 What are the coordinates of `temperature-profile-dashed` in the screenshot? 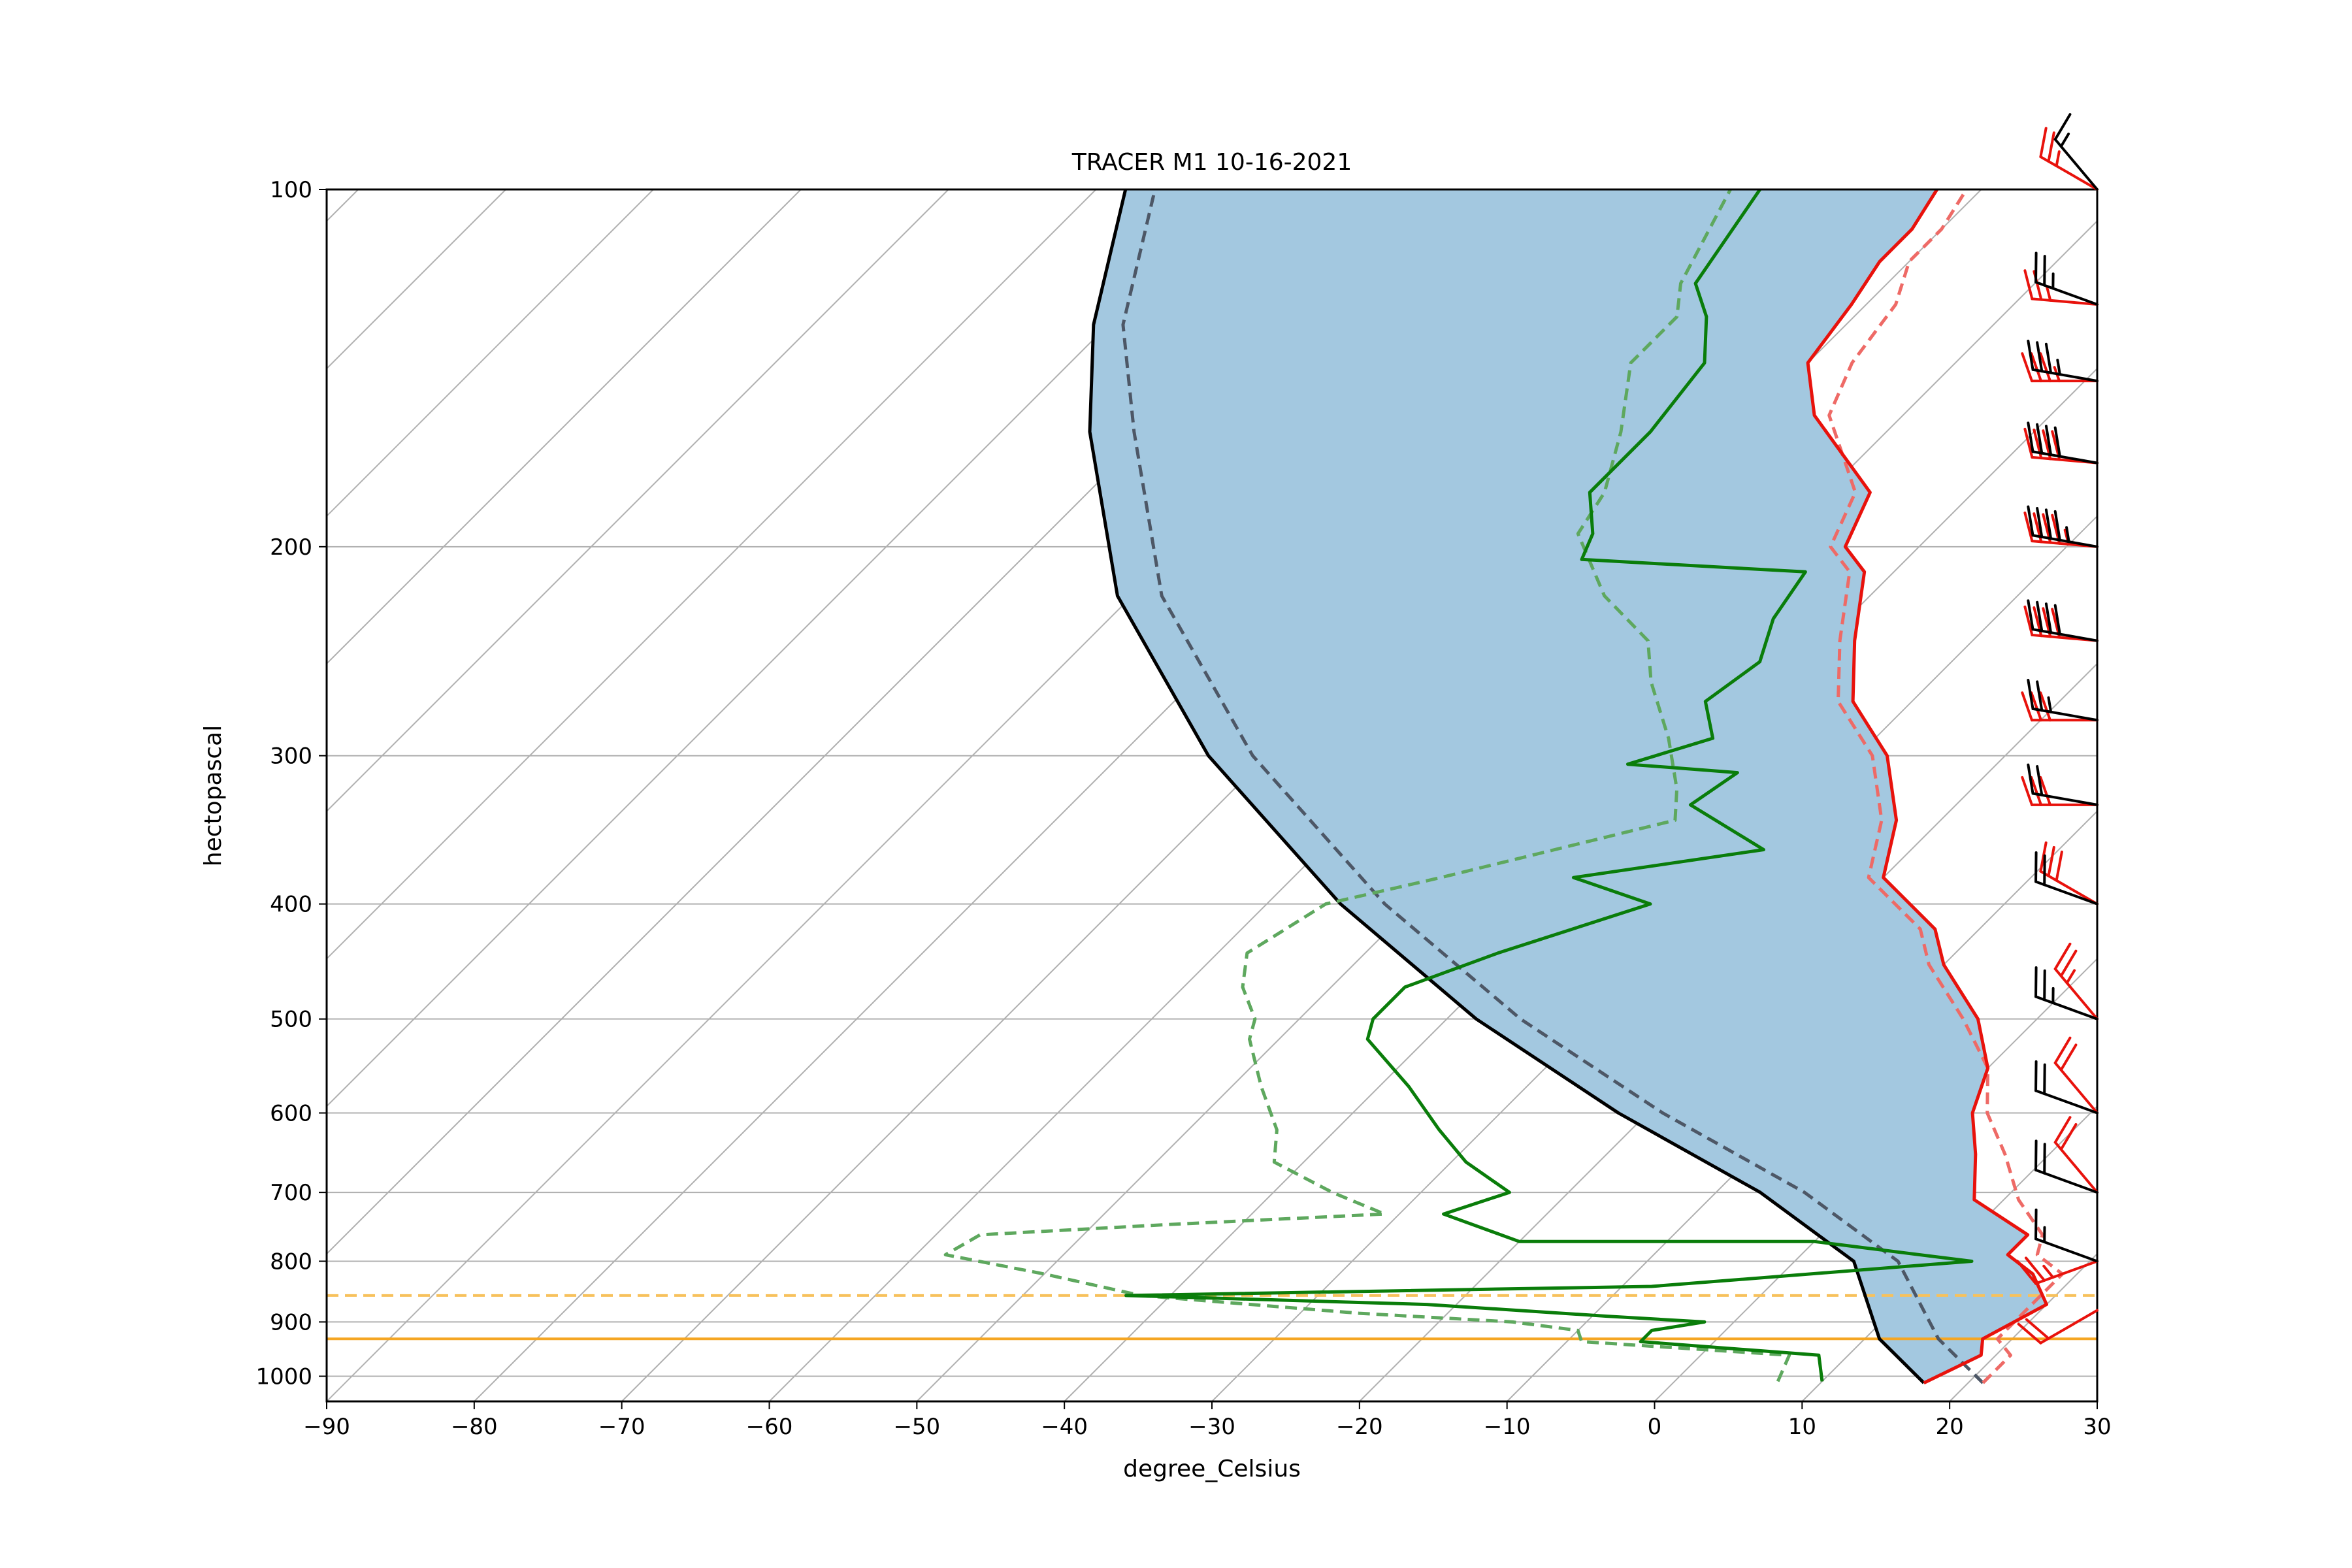 It's located at (1946, 786).